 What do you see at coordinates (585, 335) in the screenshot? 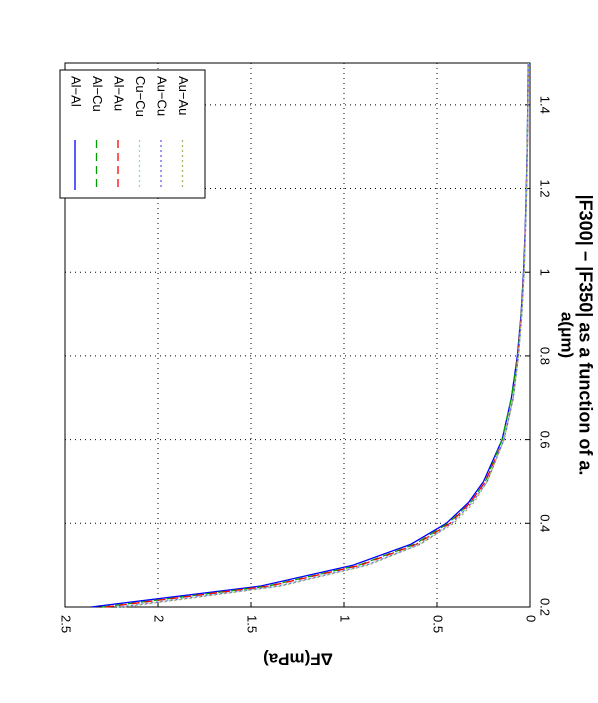
I see `chart-title: |F300| − |F350| as a function of a.` at bounding box center [585, 335].